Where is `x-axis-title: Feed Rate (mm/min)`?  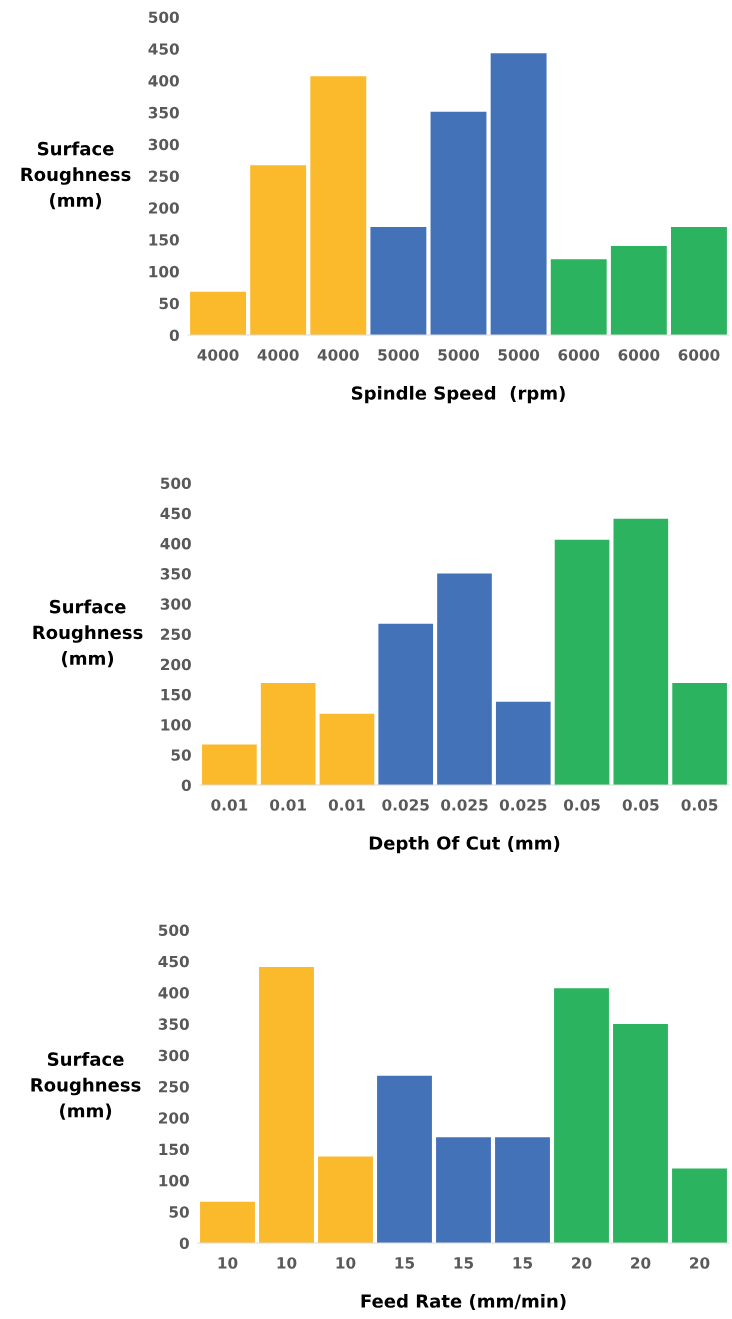
x-axis-title: Feed Rate (mm/min) is located at coordinates (463, 1301).